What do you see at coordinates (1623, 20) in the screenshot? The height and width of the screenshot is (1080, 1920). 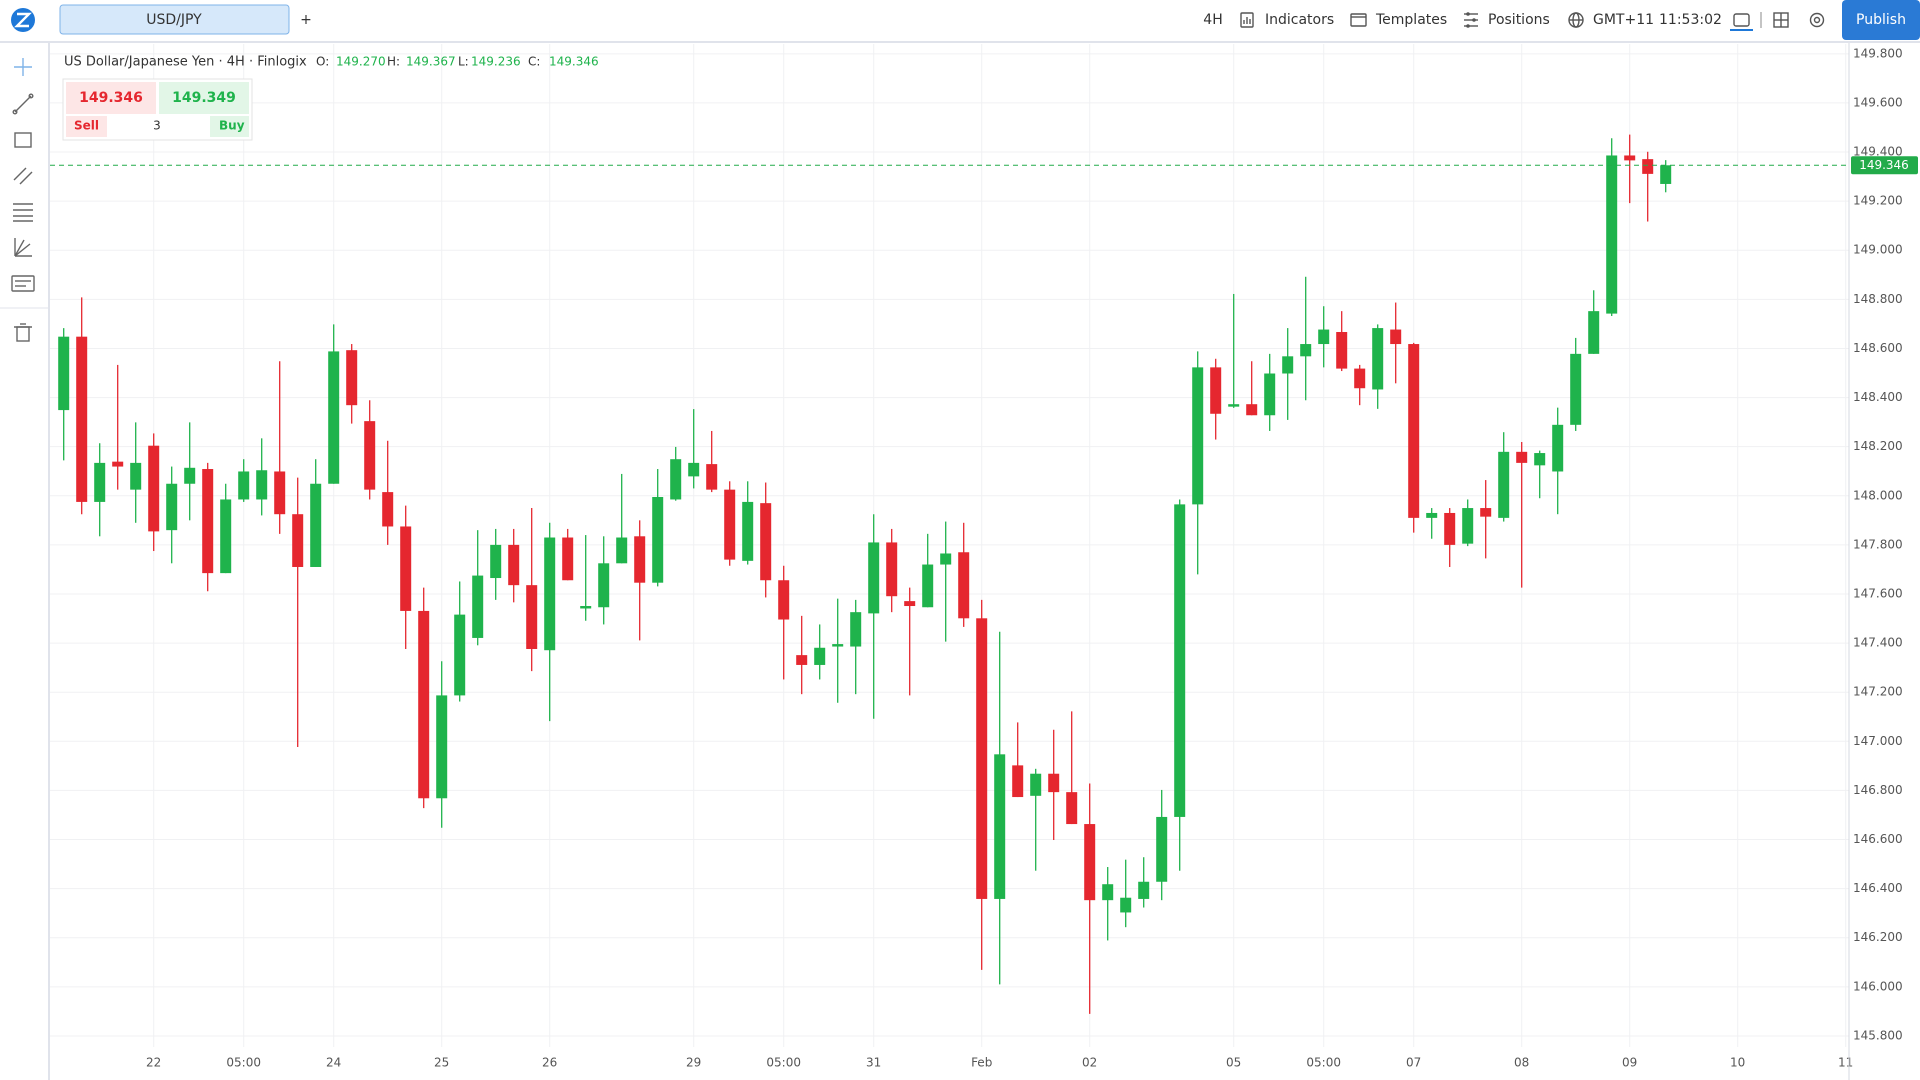 I see `timezone: GMT+11` at bounding box center [1623, 20].